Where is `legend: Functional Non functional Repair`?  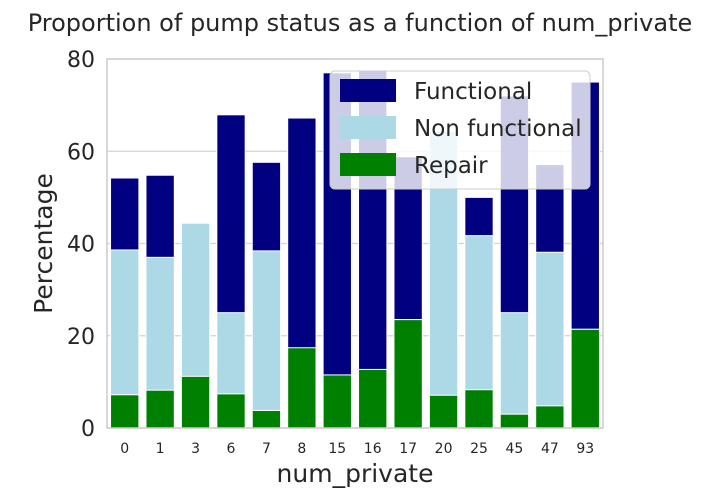 legend: Functional Non functional Repair is located at coordinates (460, 130).